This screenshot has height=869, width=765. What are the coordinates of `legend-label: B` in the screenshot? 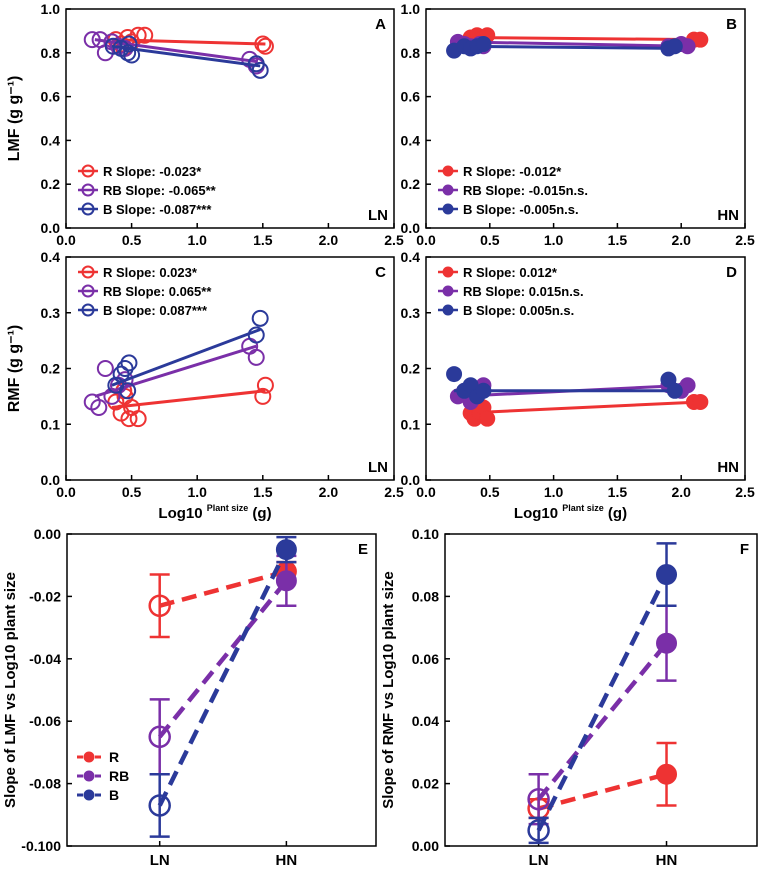 It's located at (114, 795).